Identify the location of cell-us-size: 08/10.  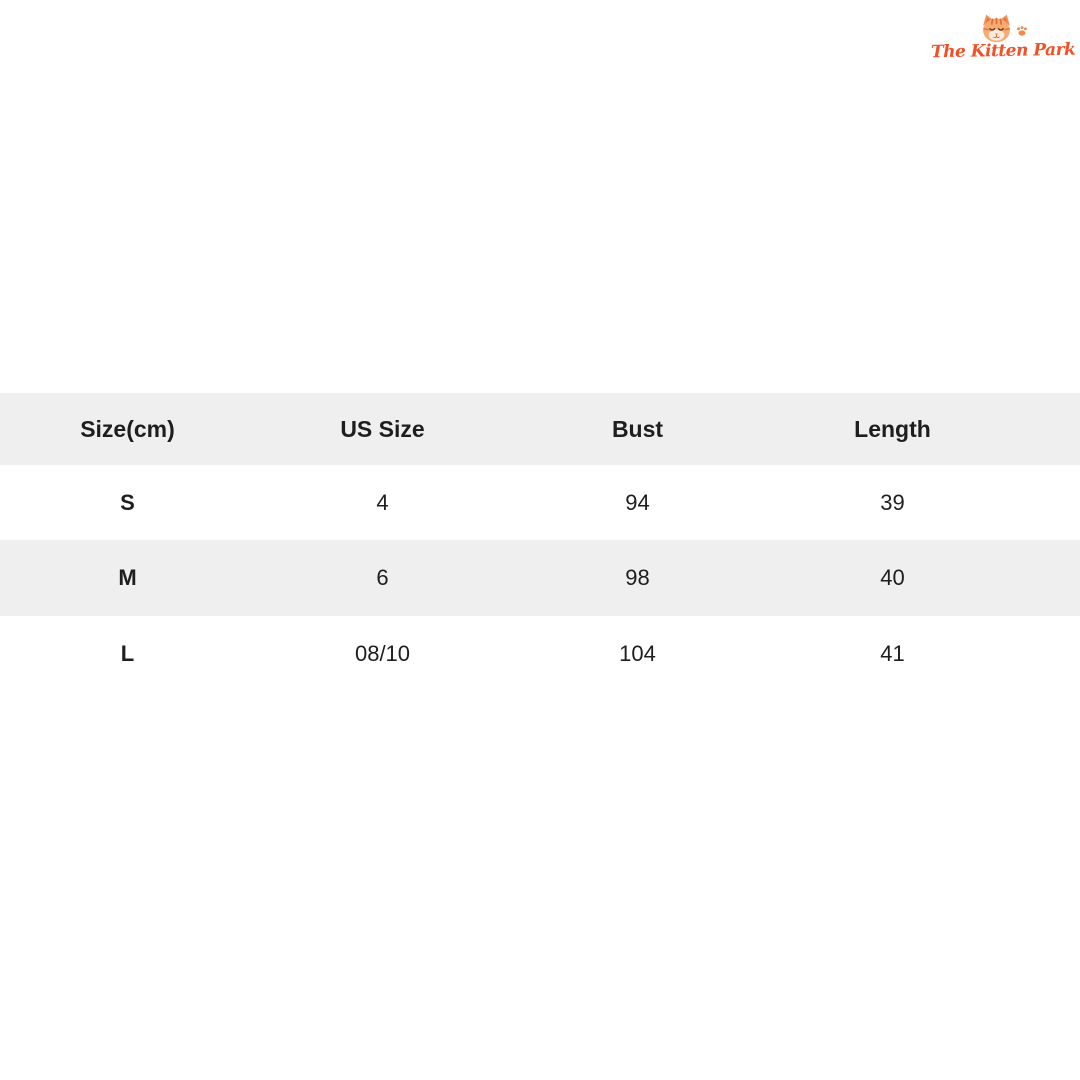
(382, 653).